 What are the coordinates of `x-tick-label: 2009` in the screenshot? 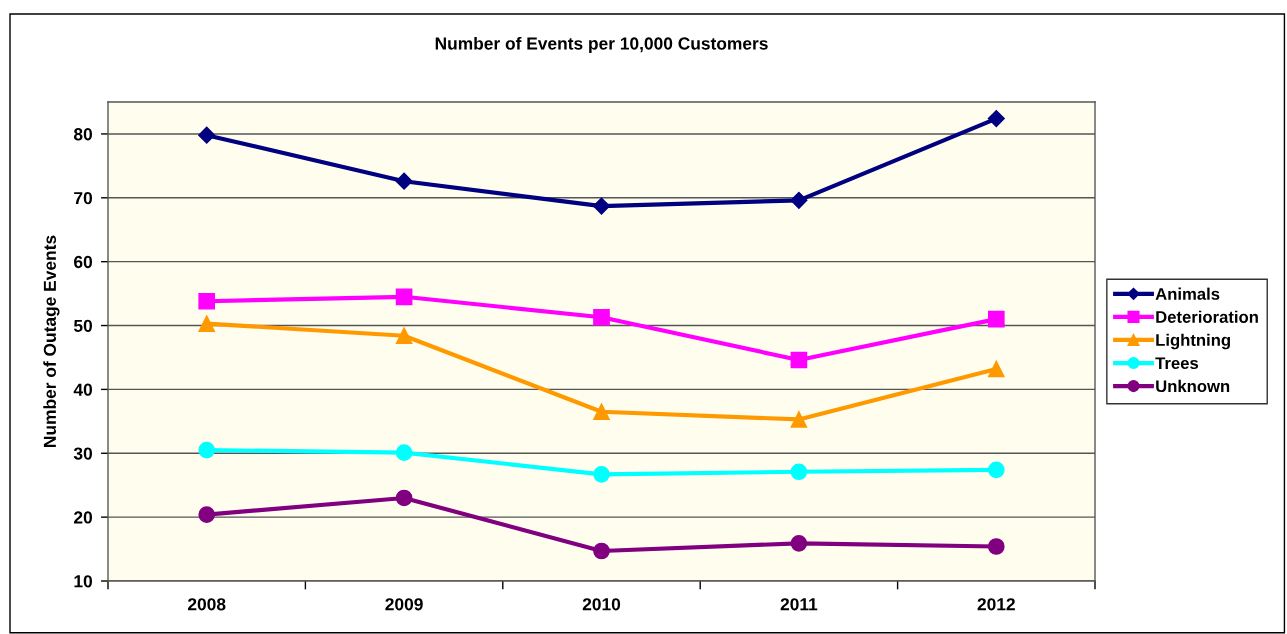 It's located at (404, 604).